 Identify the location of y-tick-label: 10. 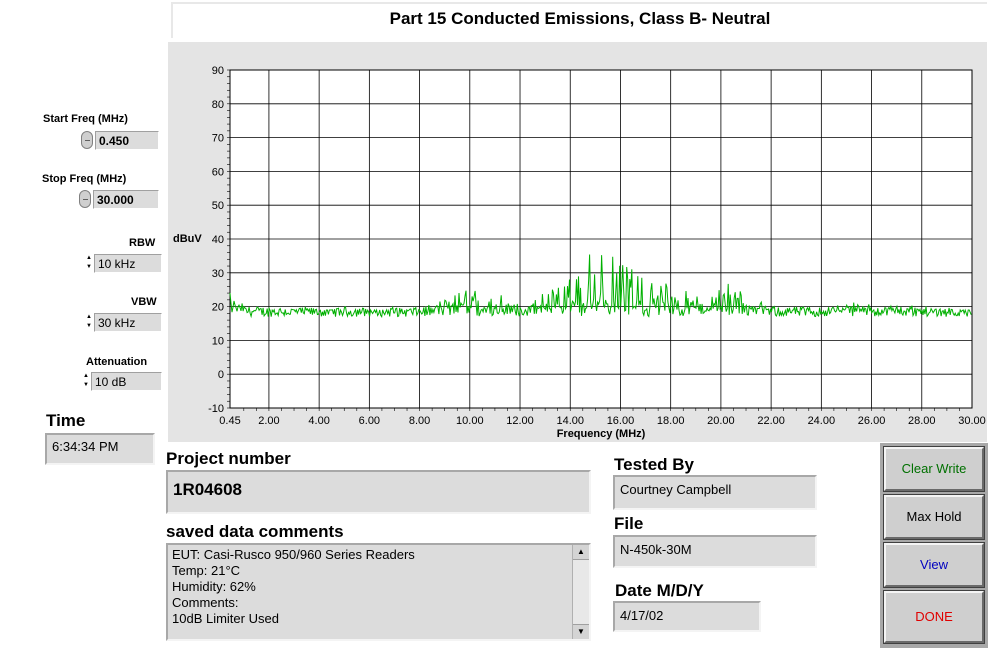
(218, 341).